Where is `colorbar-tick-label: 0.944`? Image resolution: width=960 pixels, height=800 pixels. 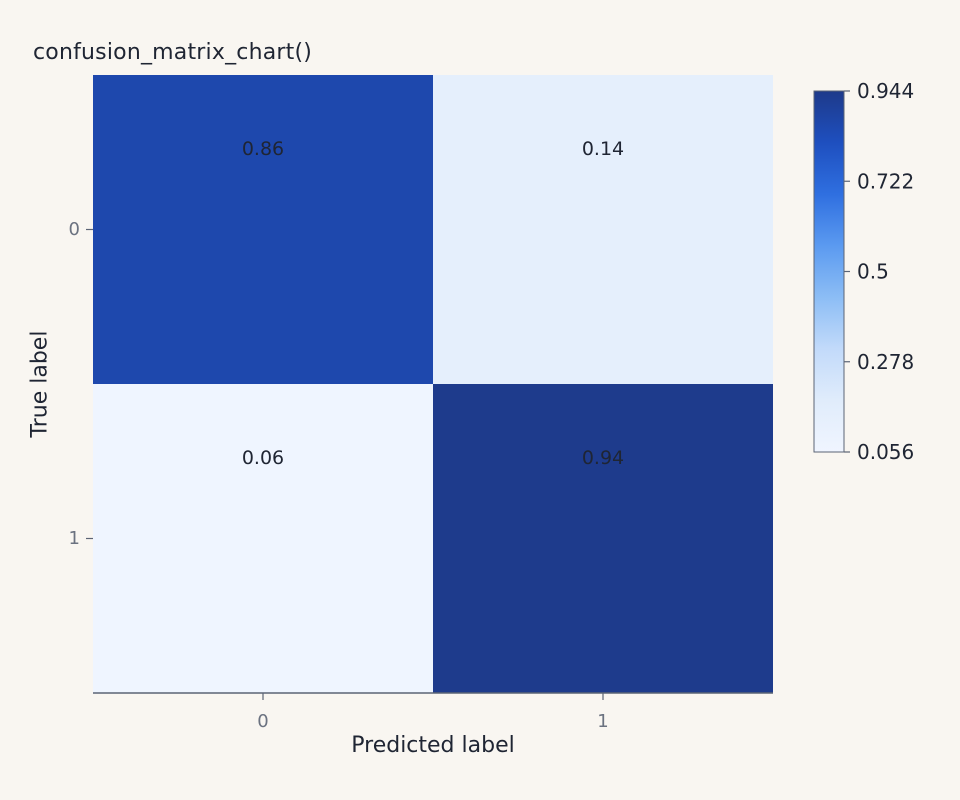
colorbar-tick-label: 0.944 is located at coordinates (885, 91).